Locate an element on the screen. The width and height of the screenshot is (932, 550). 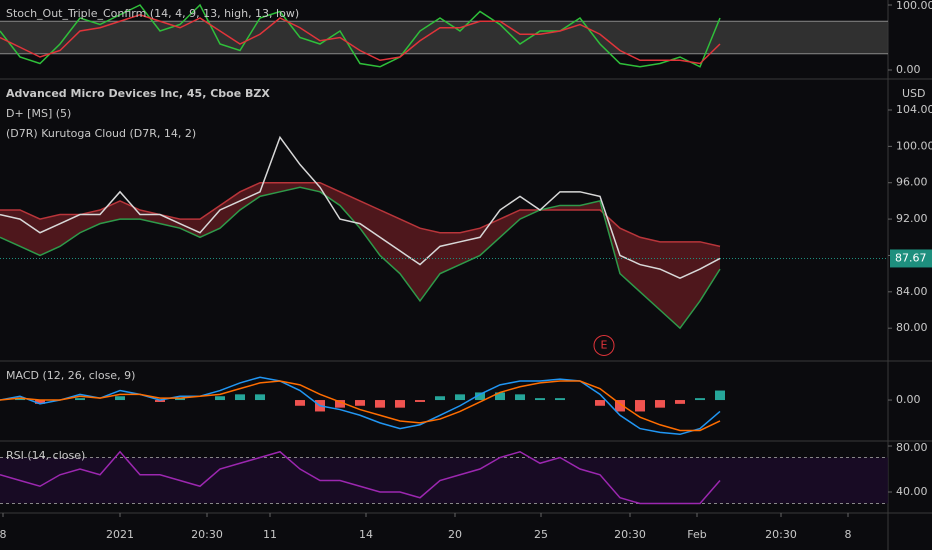
x-tick-label: 25 is located at coordinates (541, 534).